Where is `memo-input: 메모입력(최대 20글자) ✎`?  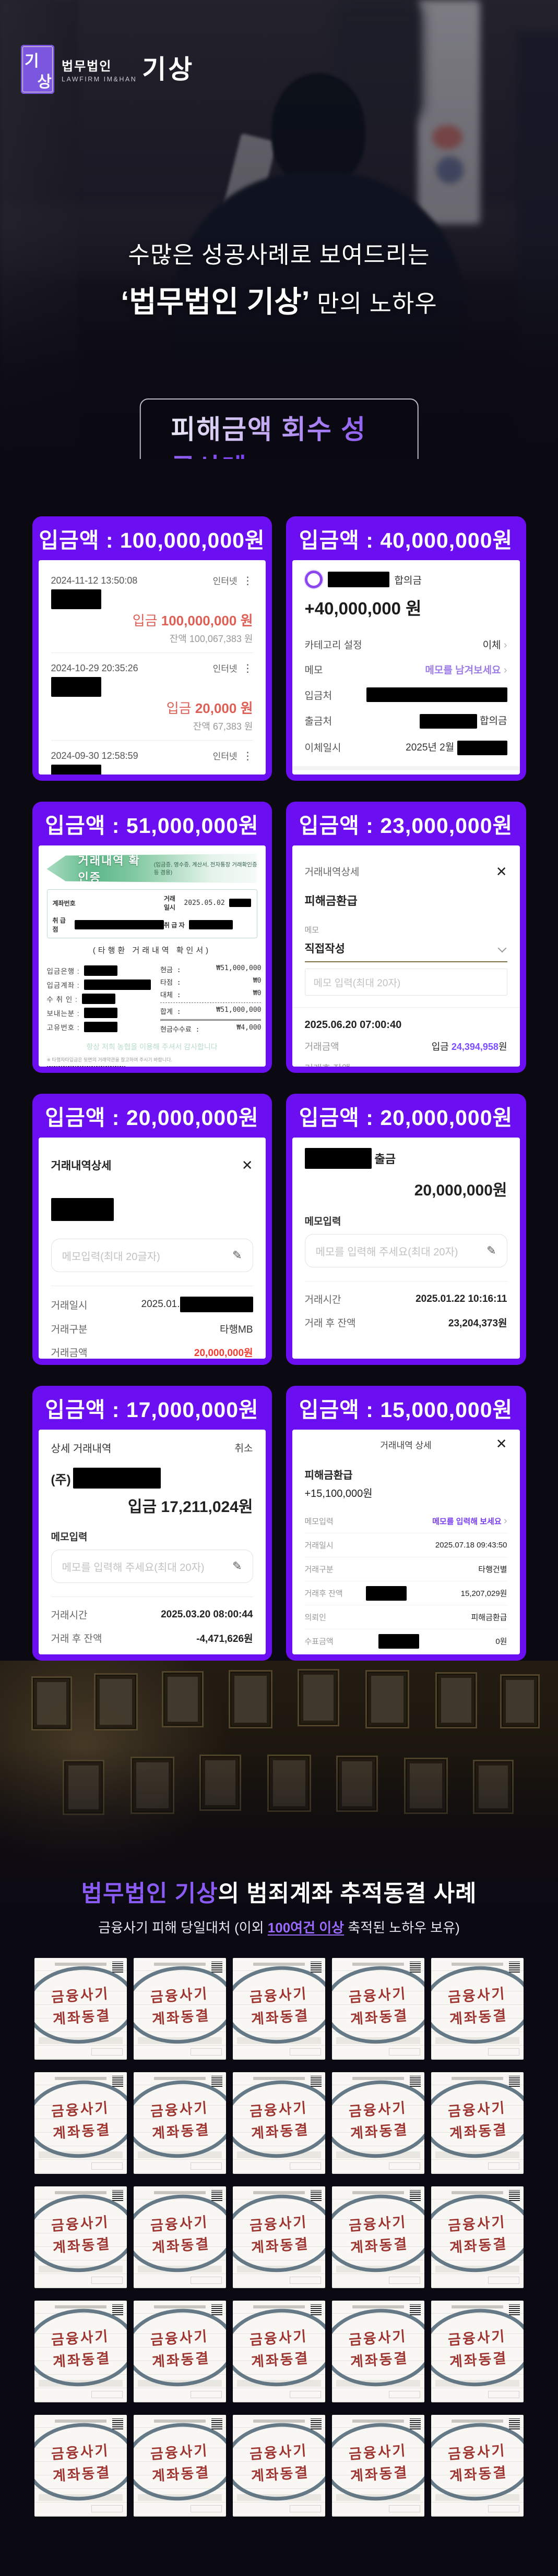
memo-input: 메모입력(최대 20글자) ✎ is located at coordinates (152, 1255).